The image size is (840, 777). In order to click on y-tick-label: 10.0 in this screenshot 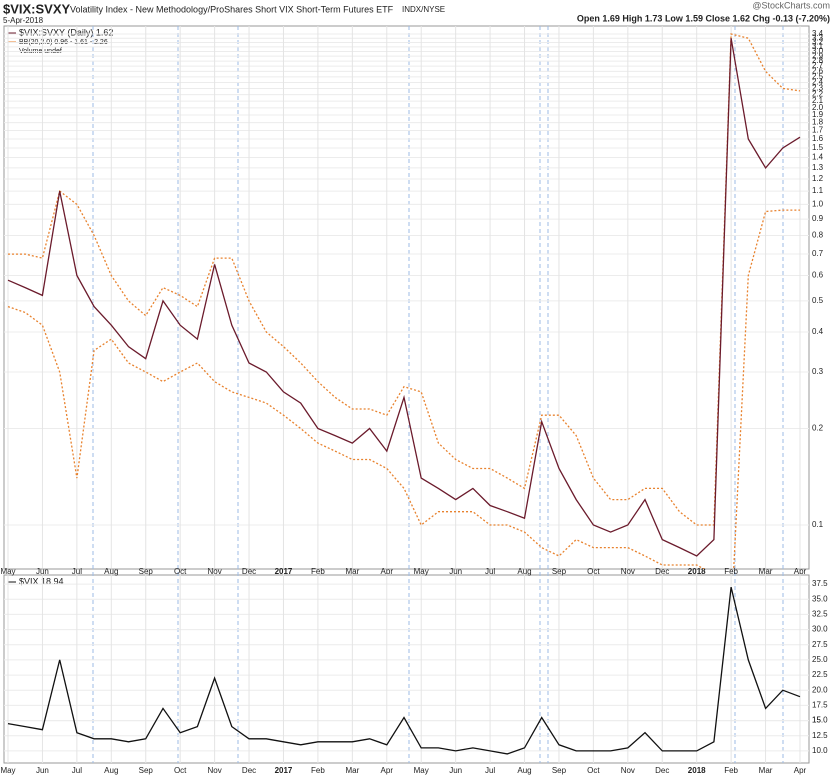, I will do `click(820, 750)`.